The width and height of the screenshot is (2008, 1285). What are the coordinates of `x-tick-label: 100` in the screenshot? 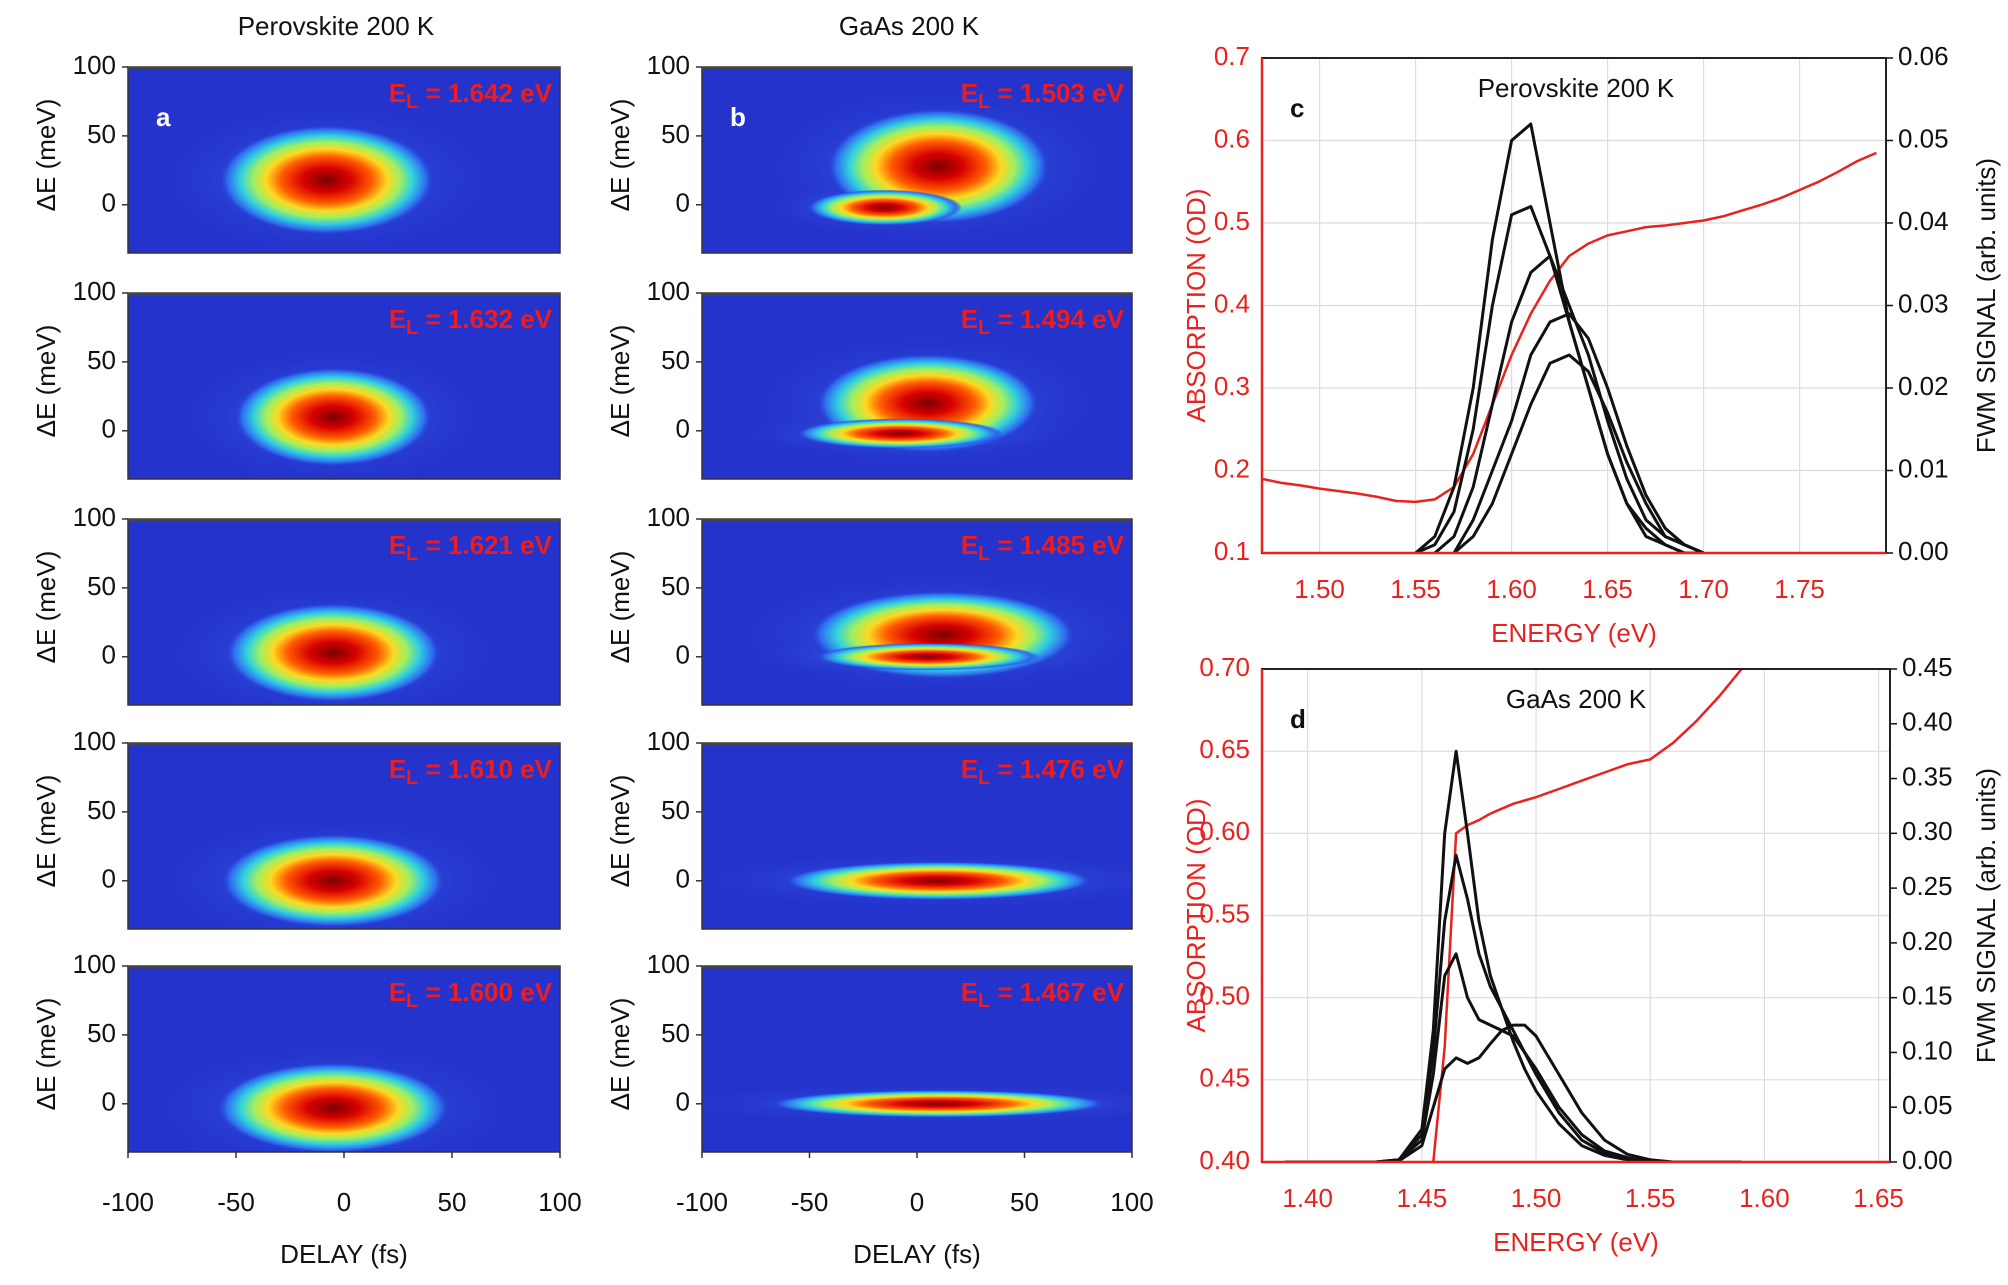 It's located at (1131, 1202).